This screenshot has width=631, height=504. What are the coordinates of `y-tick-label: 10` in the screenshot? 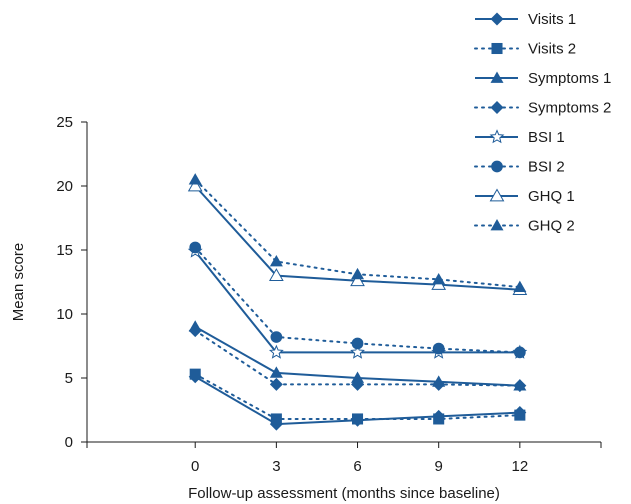 It's located at (64, 314).